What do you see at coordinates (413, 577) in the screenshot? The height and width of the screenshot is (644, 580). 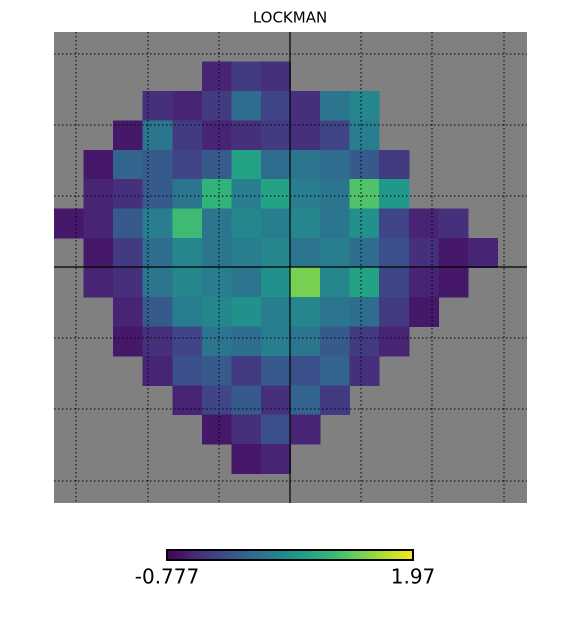 I see `colorbar-max-label: 1.97` at bounding box center [413, 577].